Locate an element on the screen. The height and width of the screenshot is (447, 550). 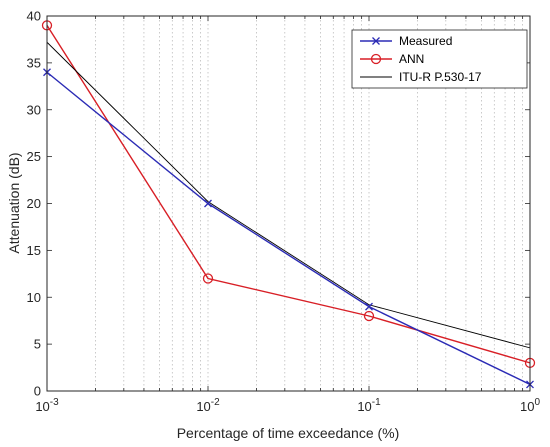
x-tick-label: 10⁰ is located at coordinates (530, 405).